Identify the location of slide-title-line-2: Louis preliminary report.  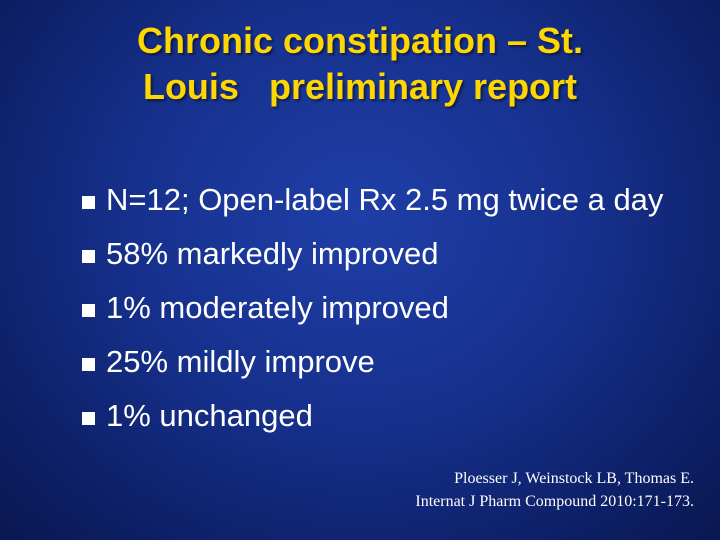
(360, 86).